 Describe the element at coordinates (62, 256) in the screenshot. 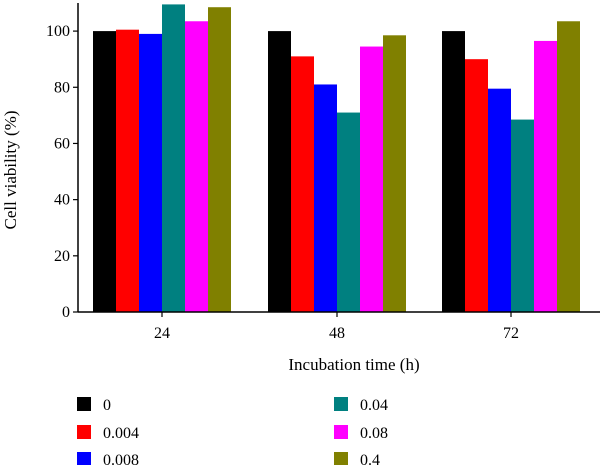

I see `y-tick-label: 20` at that location.